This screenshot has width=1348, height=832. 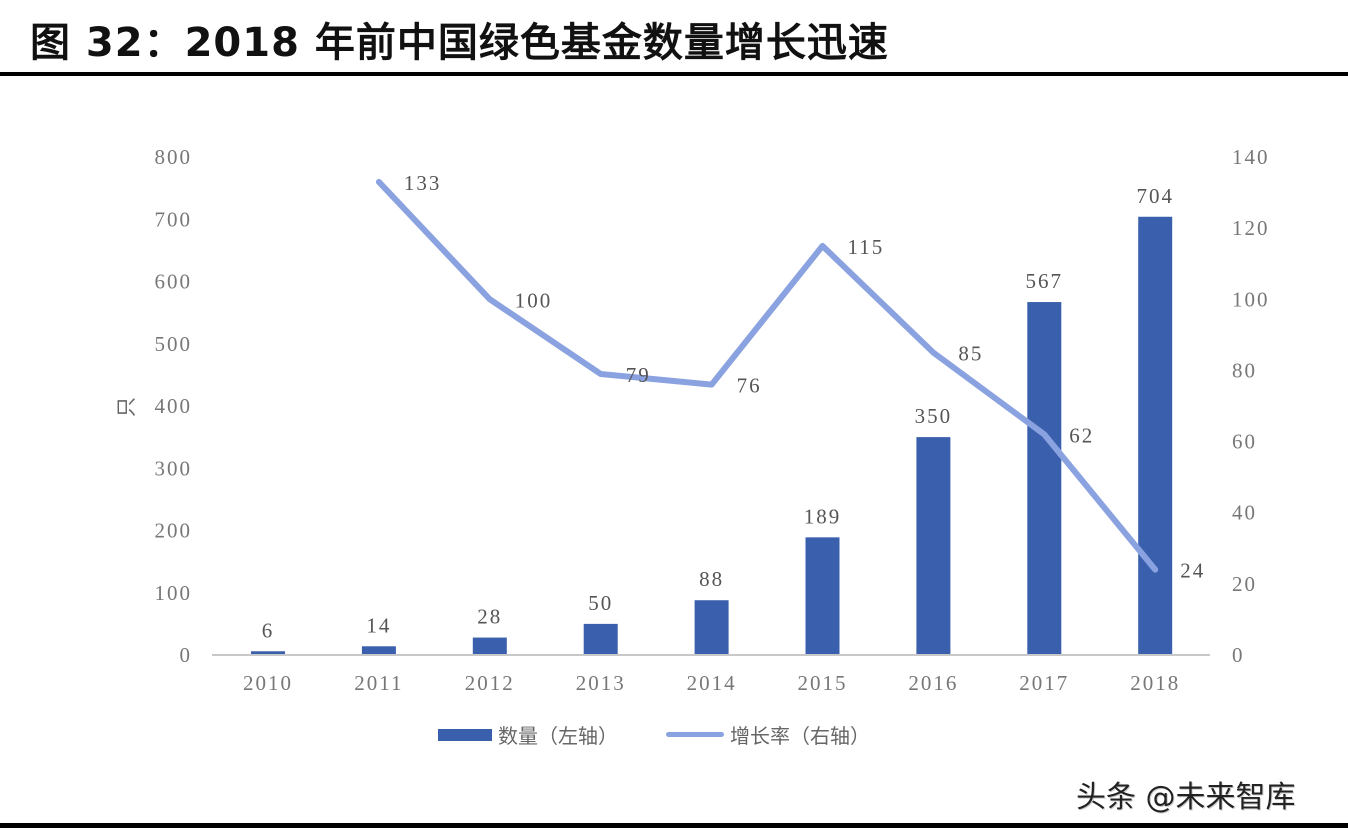 I want to click on x-tick-label: 2017, so click(x=1044, y=683).